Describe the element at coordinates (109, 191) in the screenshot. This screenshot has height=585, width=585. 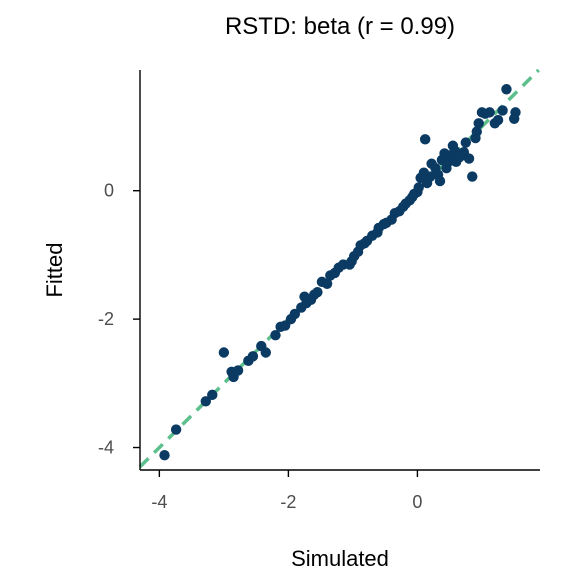
I see `y-tick-label: 0` at that location.